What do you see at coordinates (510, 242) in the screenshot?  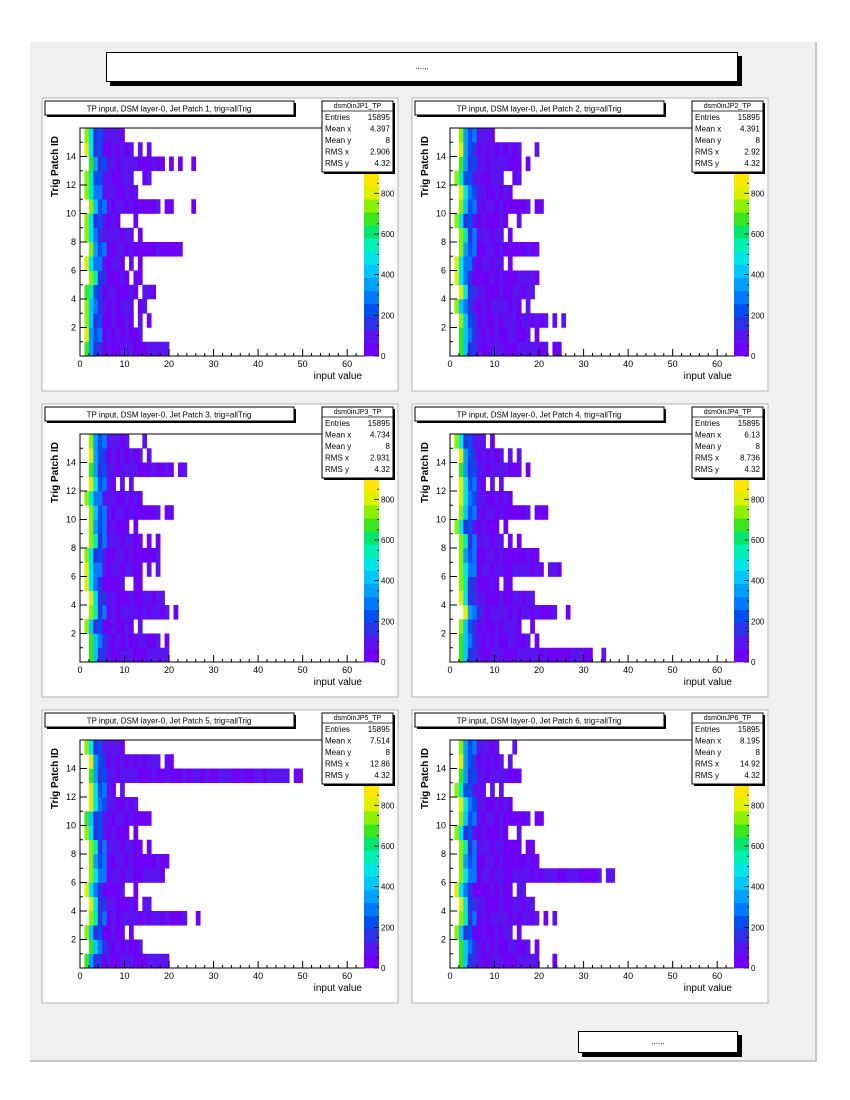 I see `histogram-cells` at bounding box center [510, 242].